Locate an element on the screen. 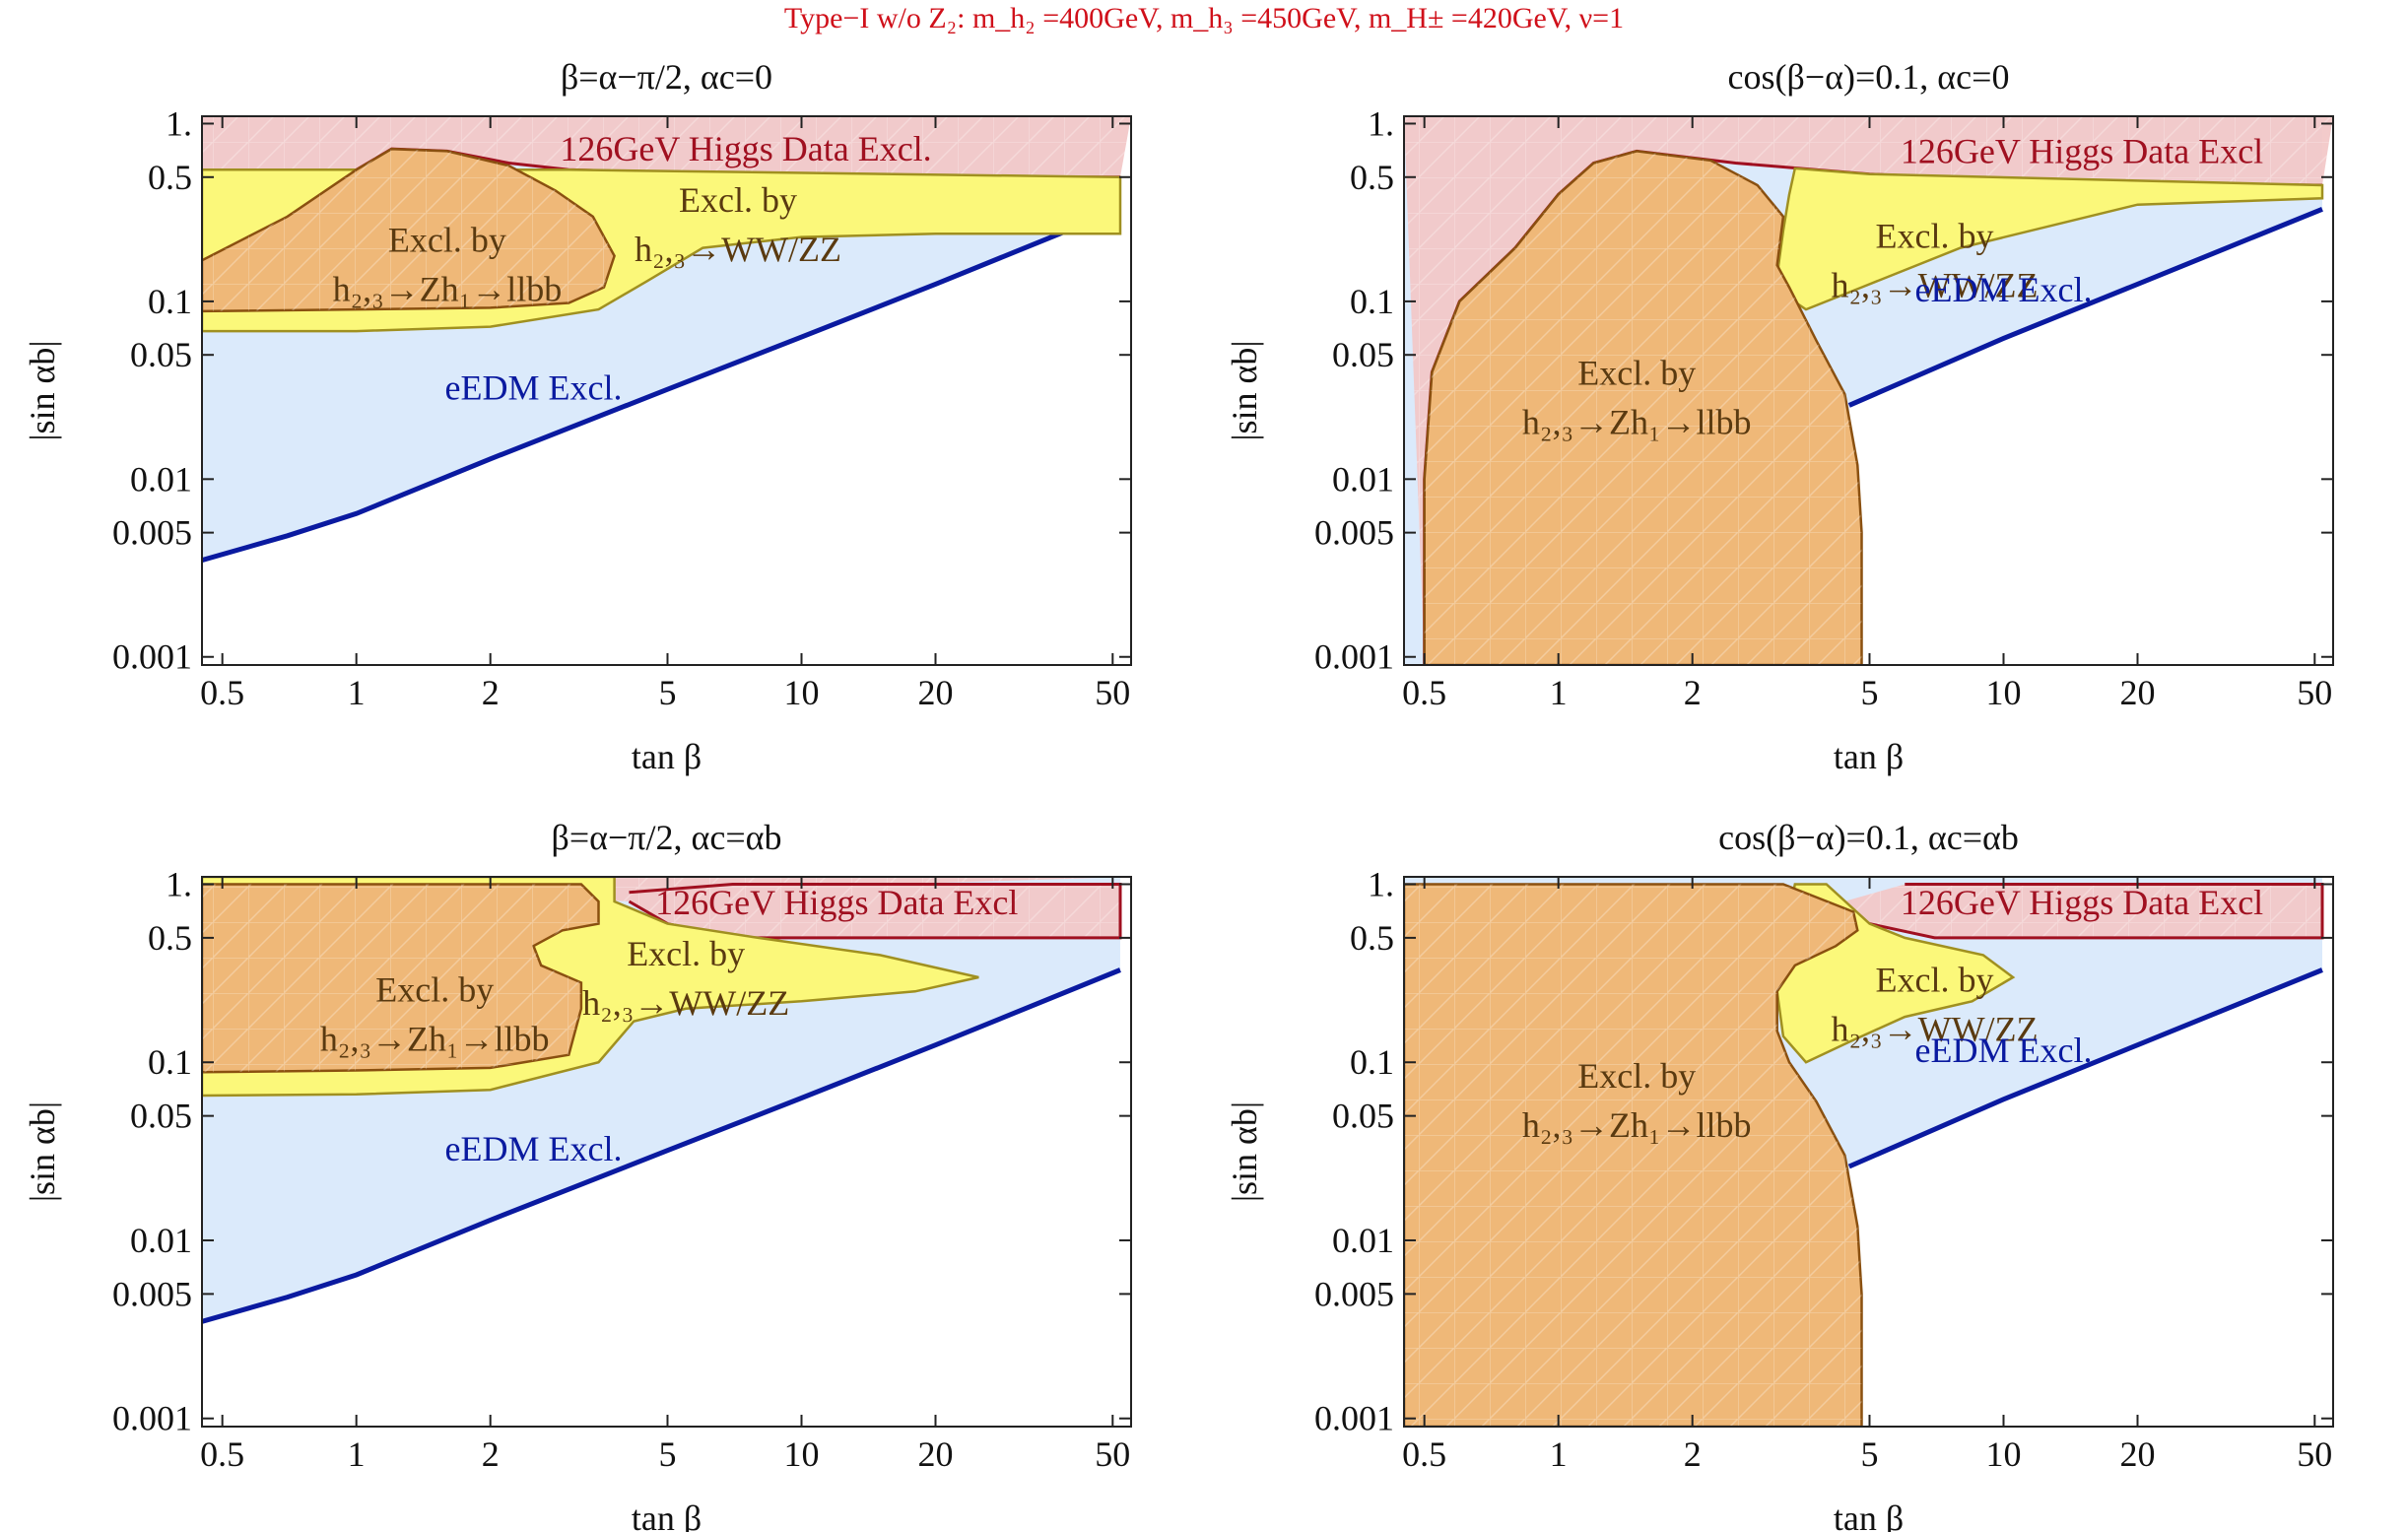  panel-title: cos(β−α)=0.1, αc=0 is located at coordinates (1869, 77).